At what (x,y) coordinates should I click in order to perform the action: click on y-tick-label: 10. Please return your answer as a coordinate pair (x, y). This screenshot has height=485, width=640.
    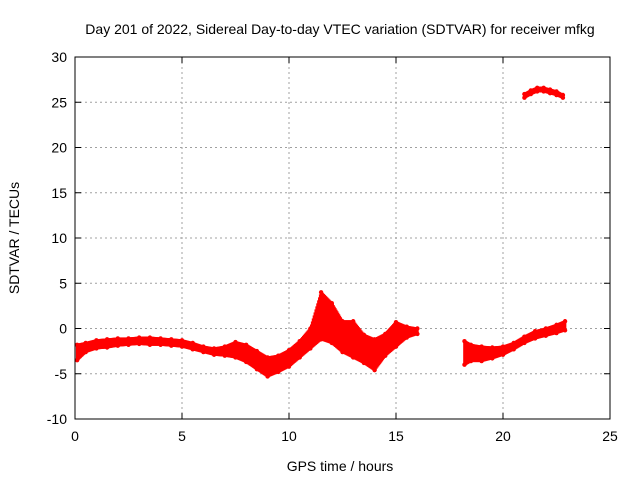
    Looking at the image, I should click on (59, 238).